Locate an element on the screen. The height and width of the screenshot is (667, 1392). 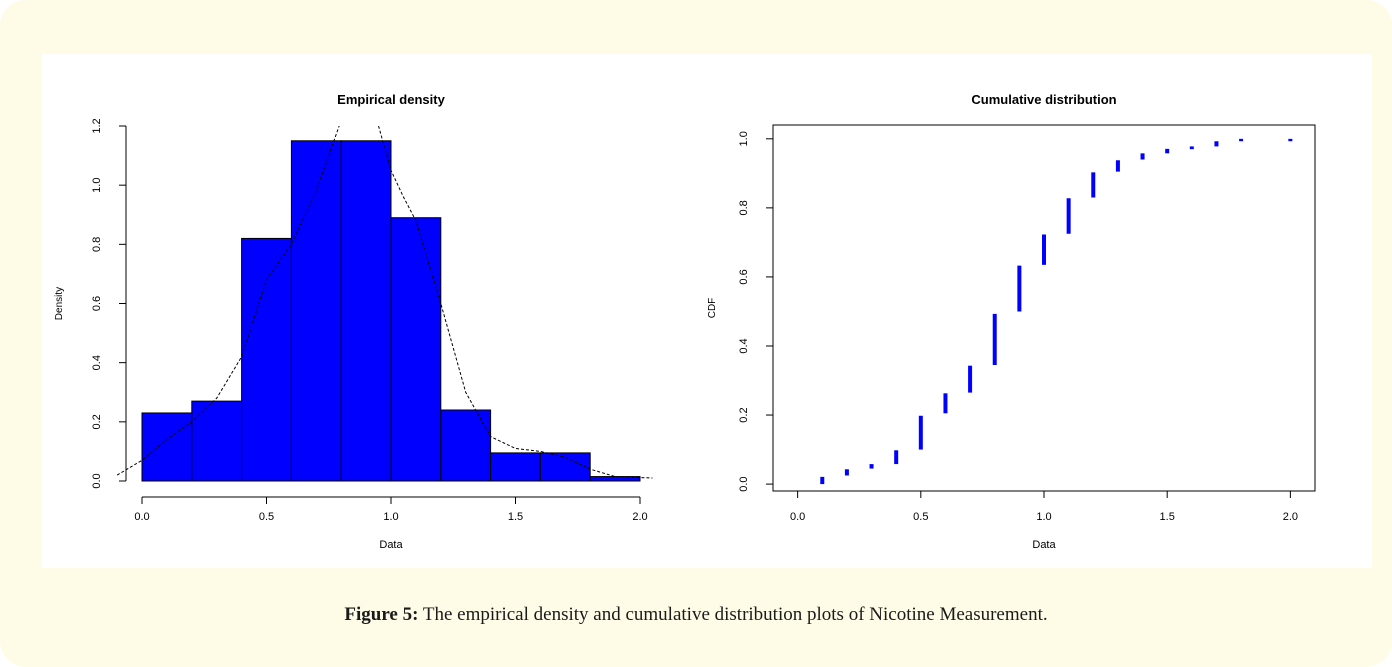
density-x-tick-label: 2.0 is located at coordinates (639, 517).